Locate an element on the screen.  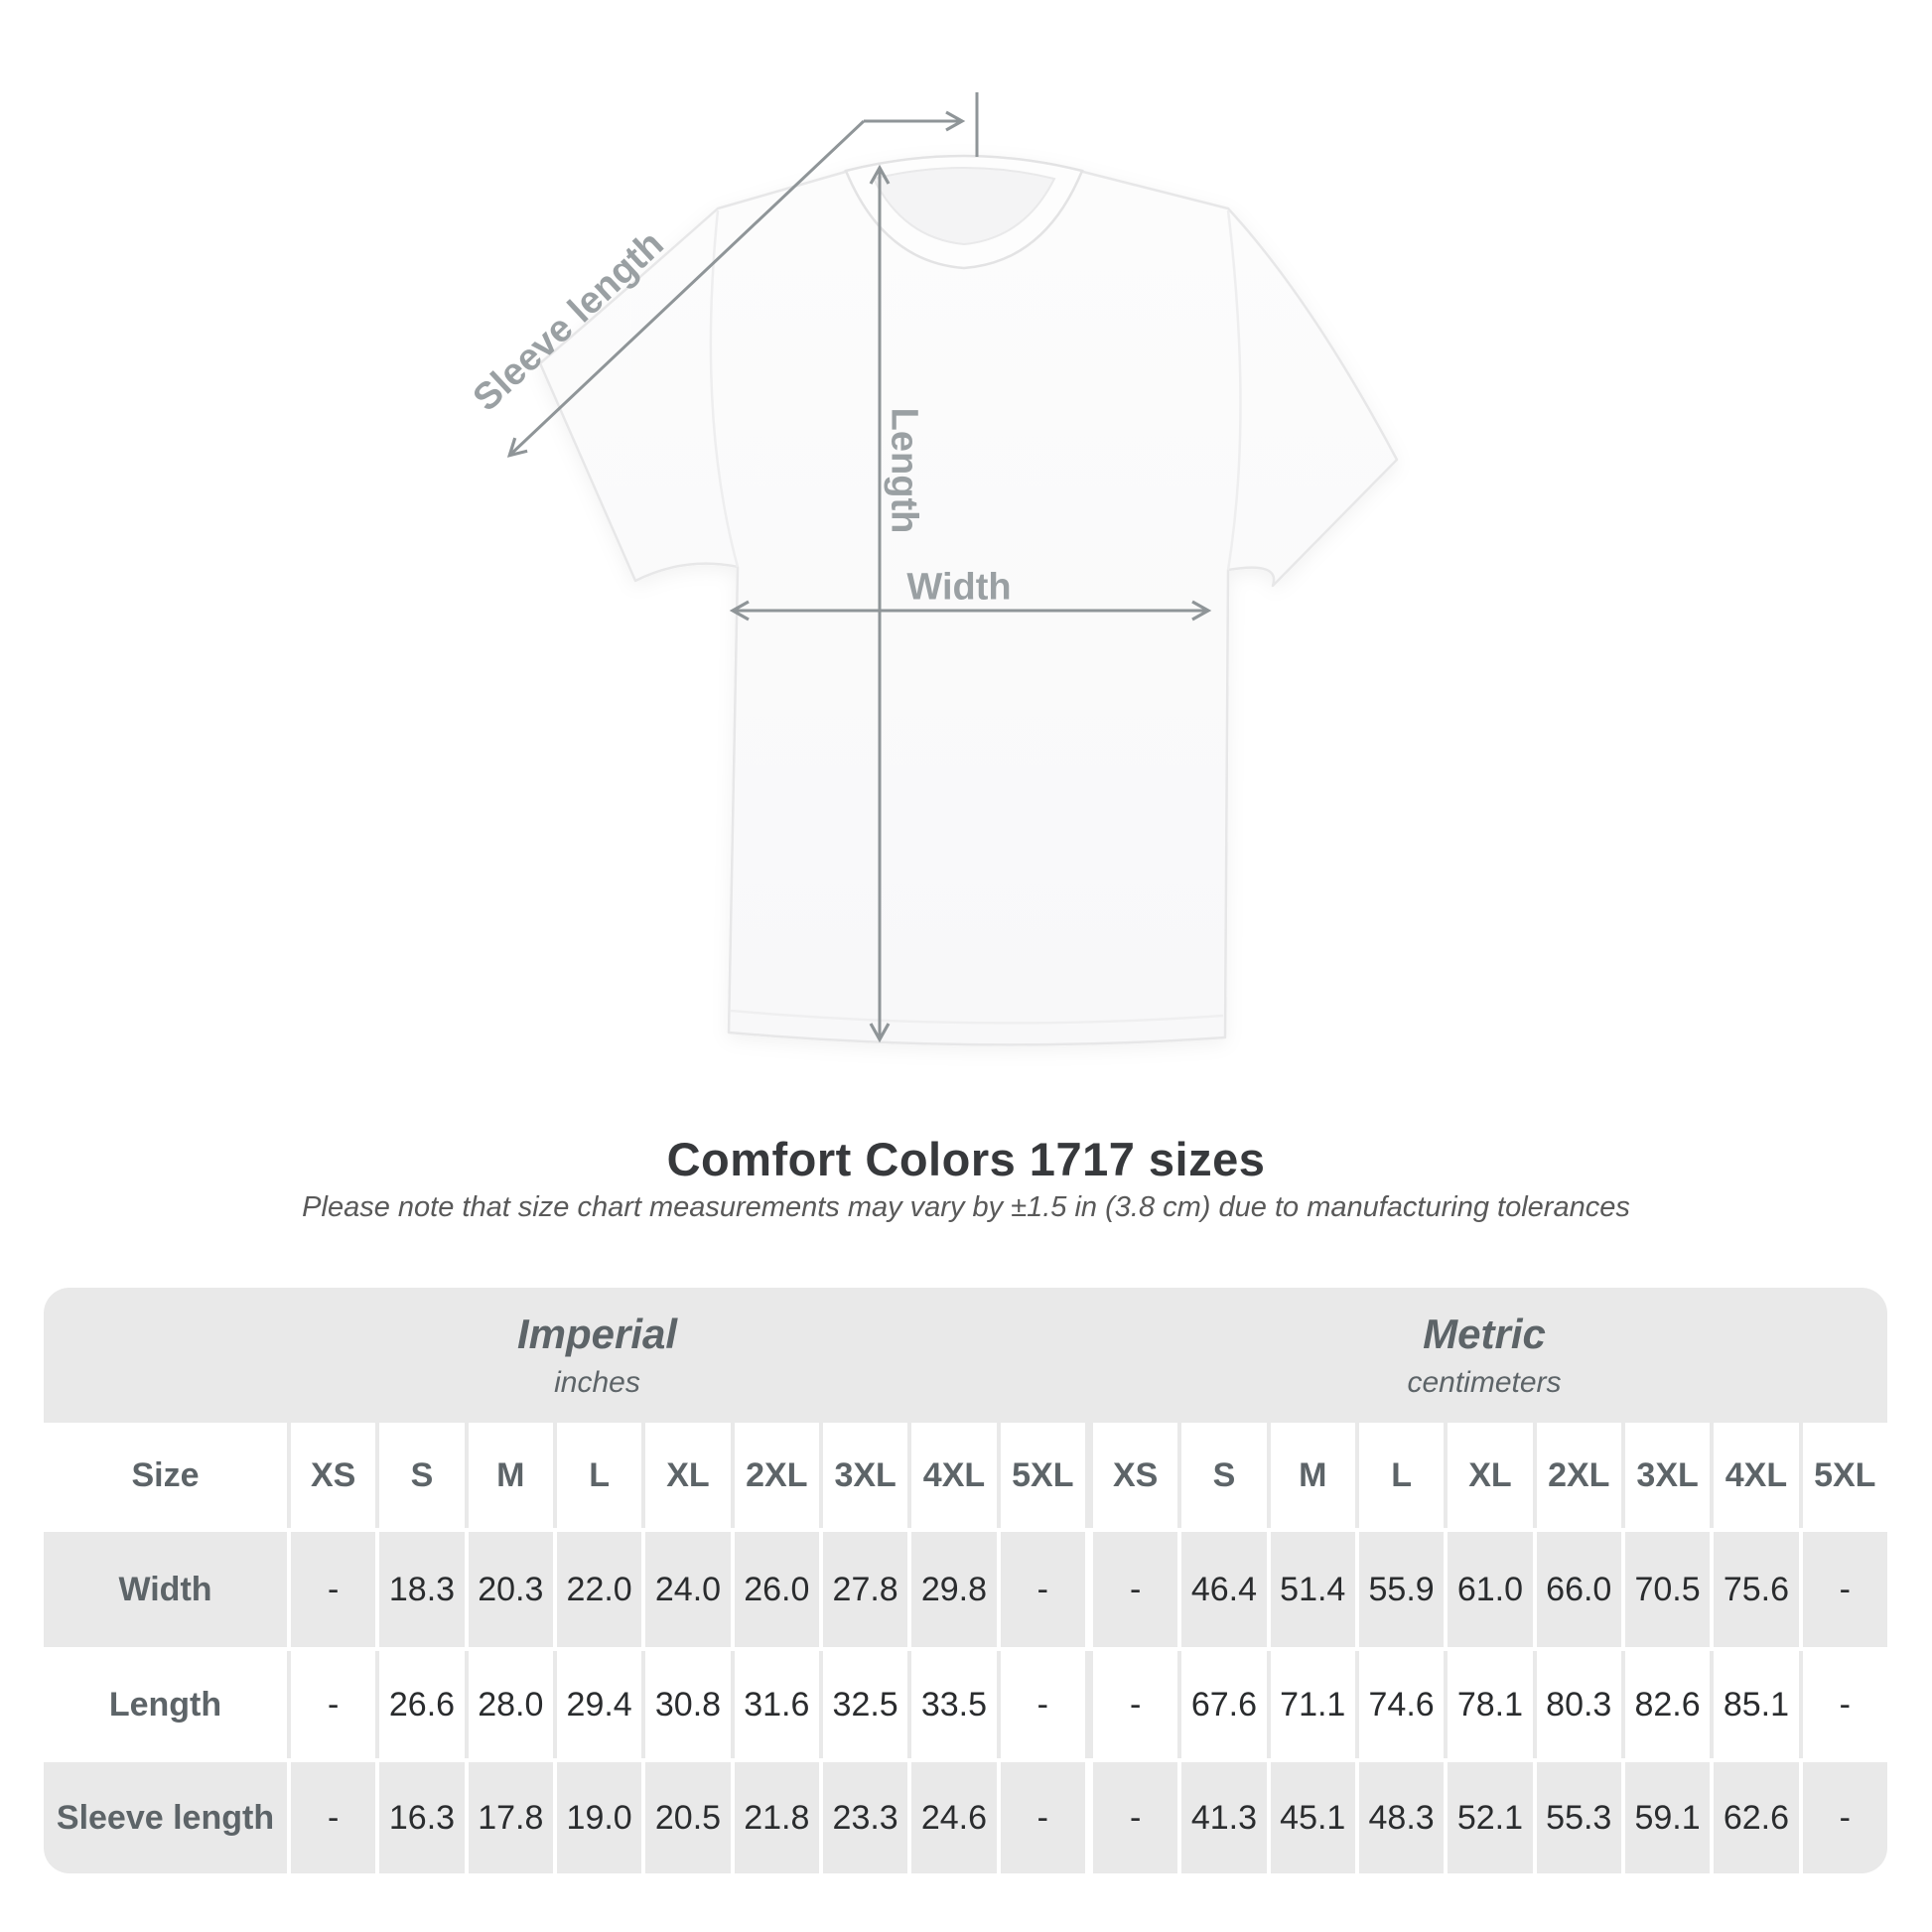
col-header-imperial-4xl: 4XL is located at coordinates (954, 1475).